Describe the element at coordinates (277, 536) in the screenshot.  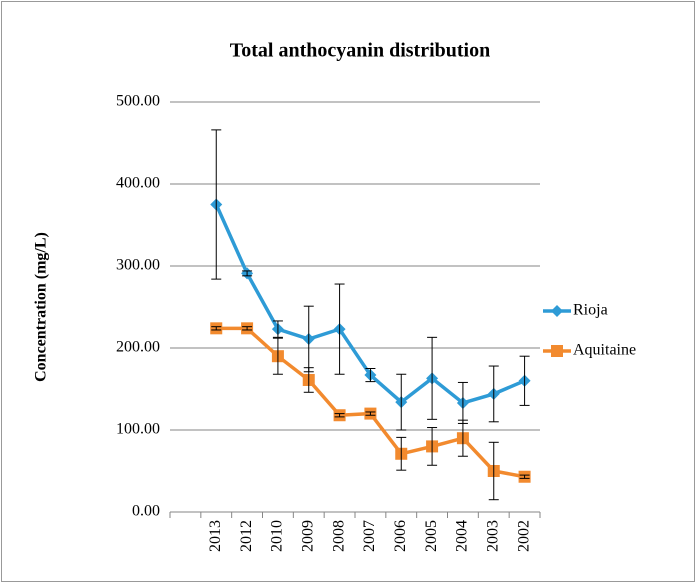
I see `x-tick-label: 2010` at that location.